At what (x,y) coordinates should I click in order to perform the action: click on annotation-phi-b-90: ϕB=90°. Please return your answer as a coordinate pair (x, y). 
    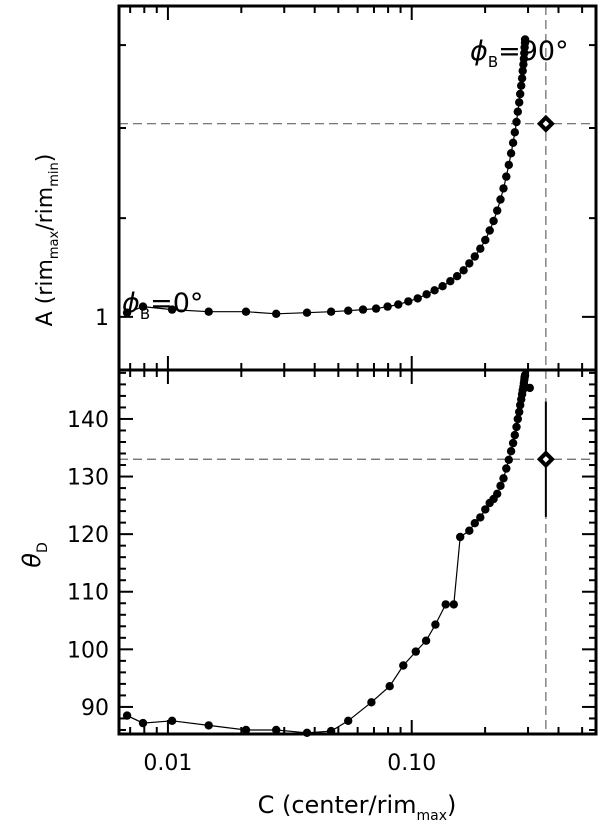
    Looking at the image, I should click on (519, 53).